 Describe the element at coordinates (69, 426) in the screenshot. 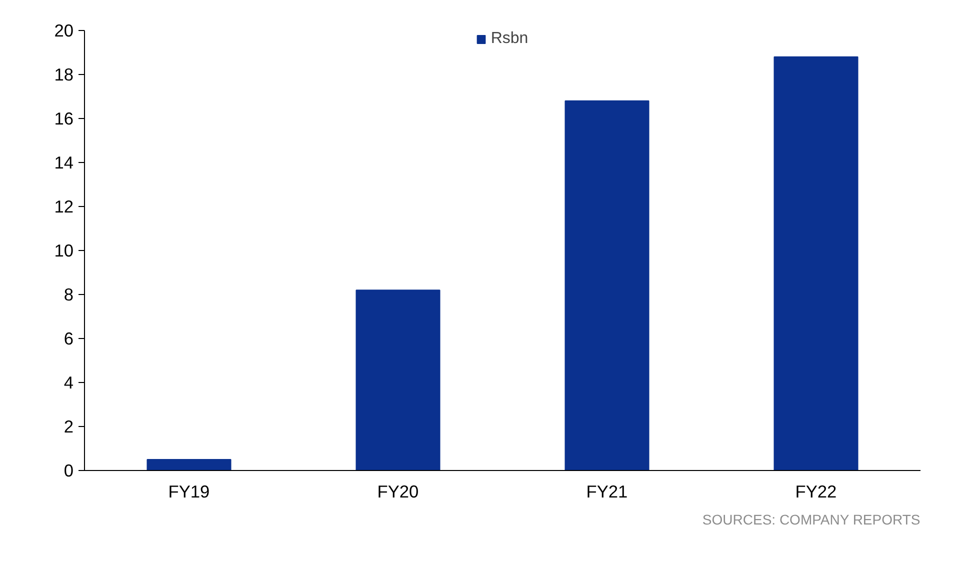

I see `y-tick-label: 2` at that location.